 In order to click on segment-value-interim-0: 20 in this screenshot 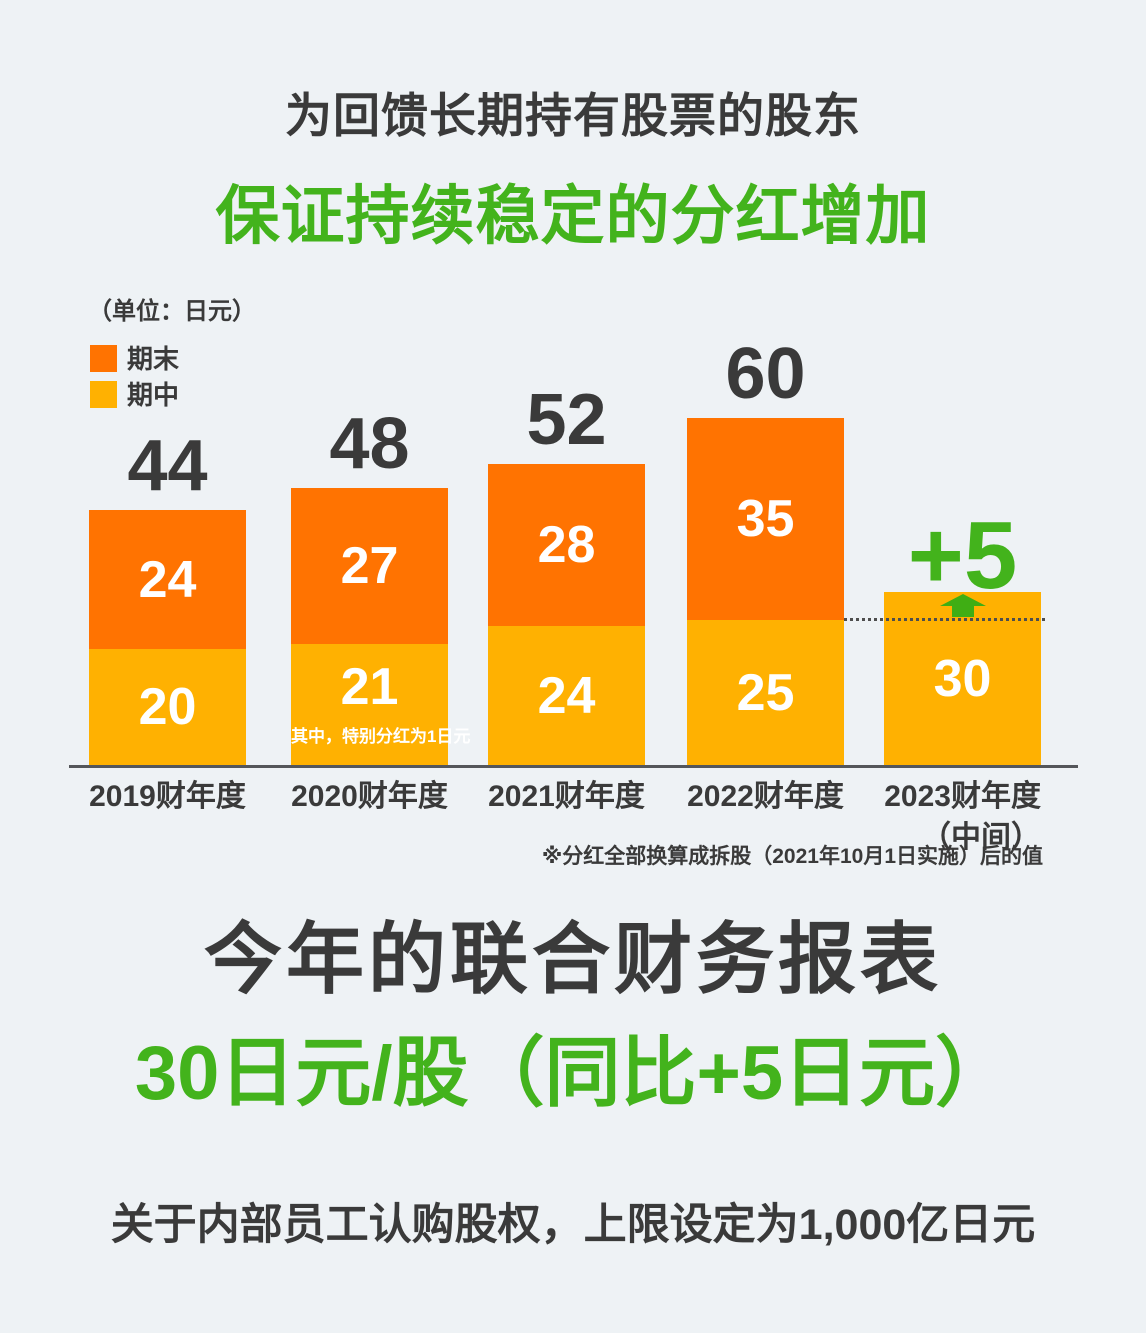, I will do `click(167, 707)`.